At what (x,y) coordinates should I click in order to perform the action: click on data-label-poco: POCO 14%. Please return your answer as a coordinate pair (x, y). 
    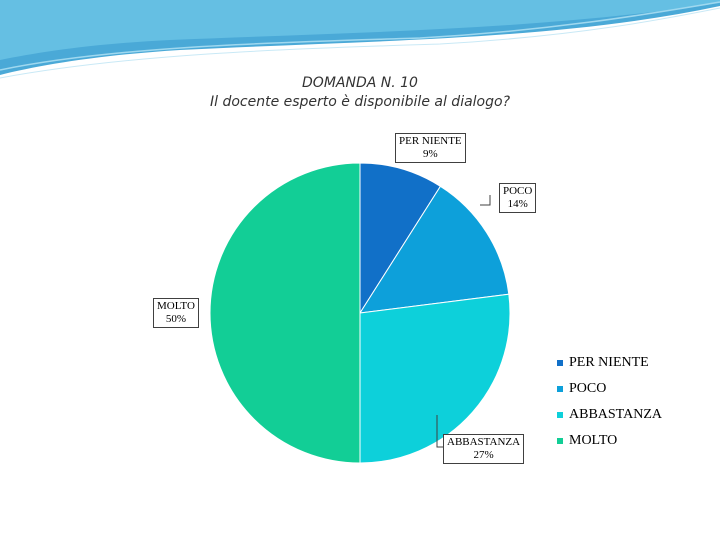
    Looking at the image, I should click on (518, 198).